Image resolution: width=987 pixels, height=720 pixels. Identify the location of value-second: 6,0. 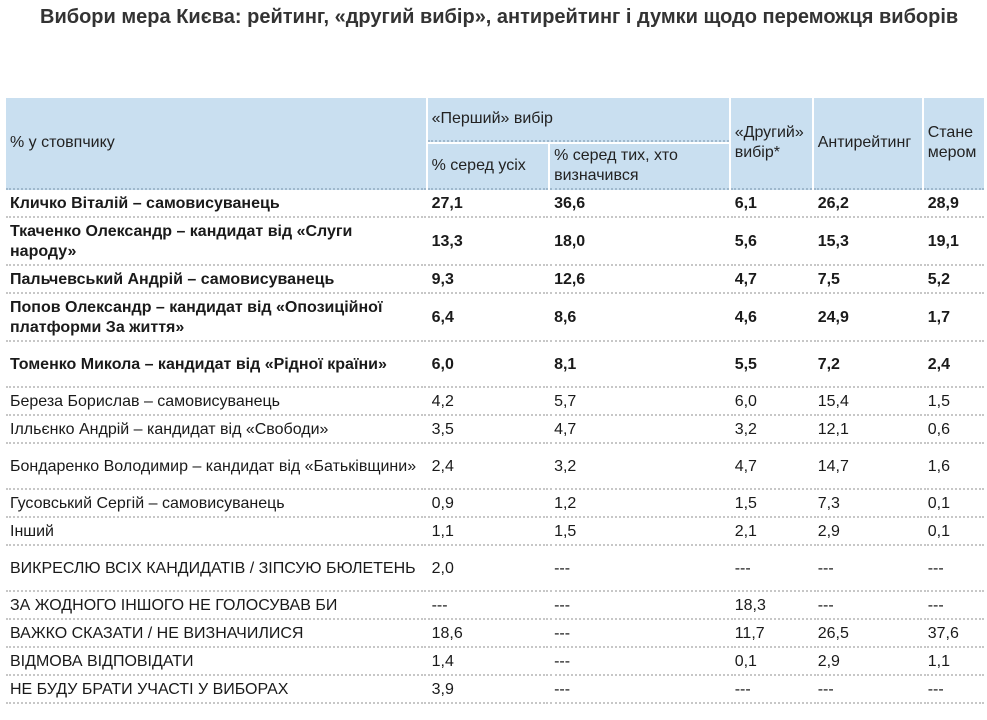
(771, 403).